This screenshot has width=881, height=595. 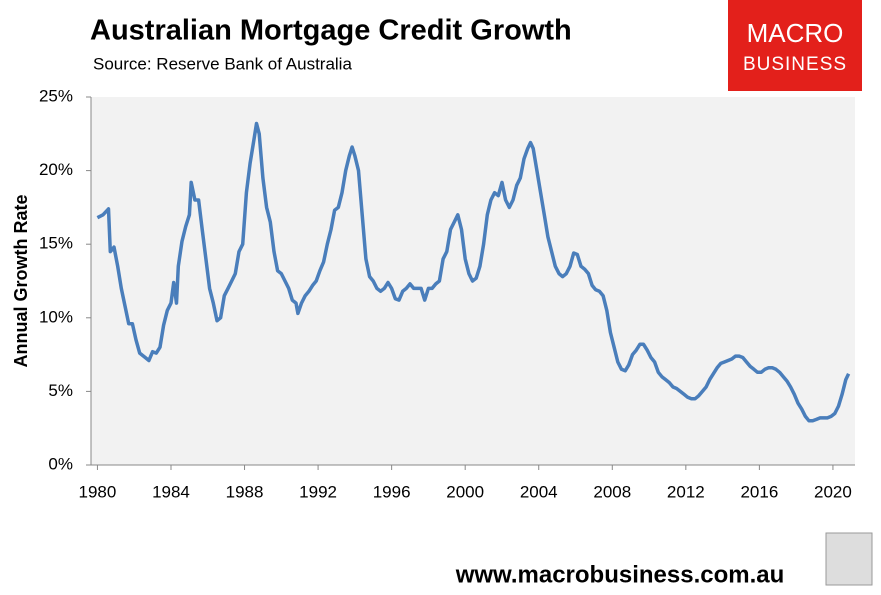 I want to click on x-tick-label: 1992, so click(x=318, y=491).